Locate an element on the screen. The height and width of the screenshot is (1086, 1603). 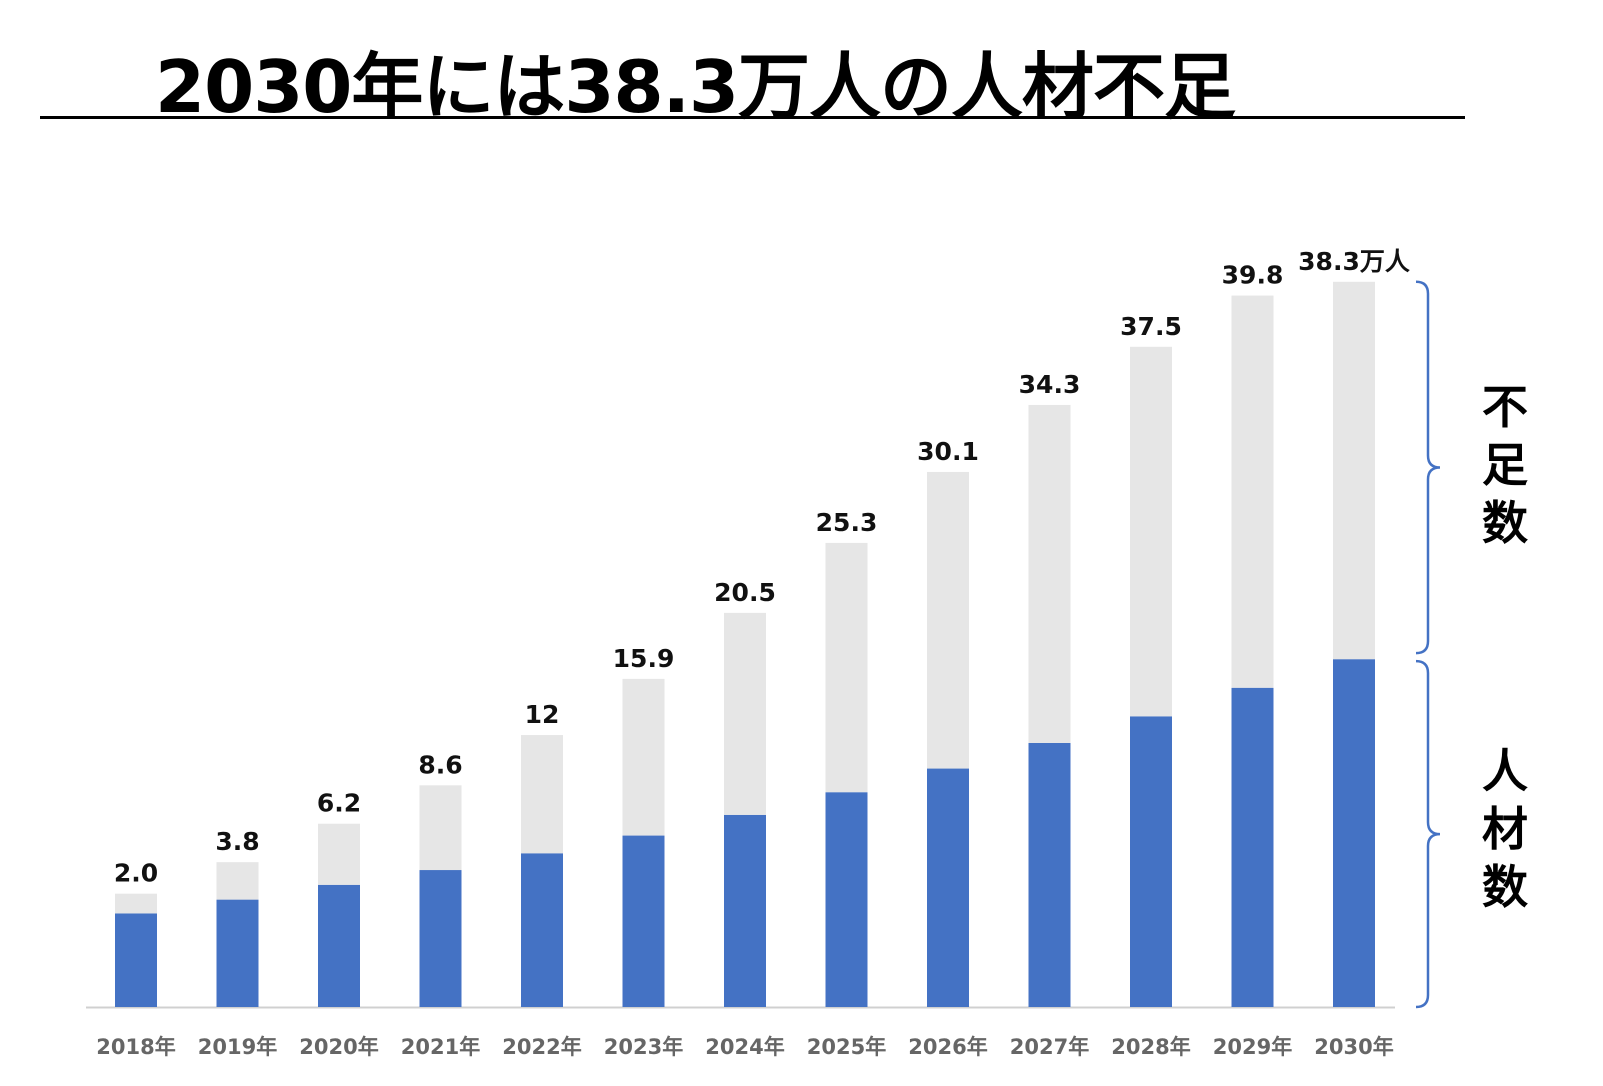
bar-workforce-2022年 is located at coordinates (542, 930).